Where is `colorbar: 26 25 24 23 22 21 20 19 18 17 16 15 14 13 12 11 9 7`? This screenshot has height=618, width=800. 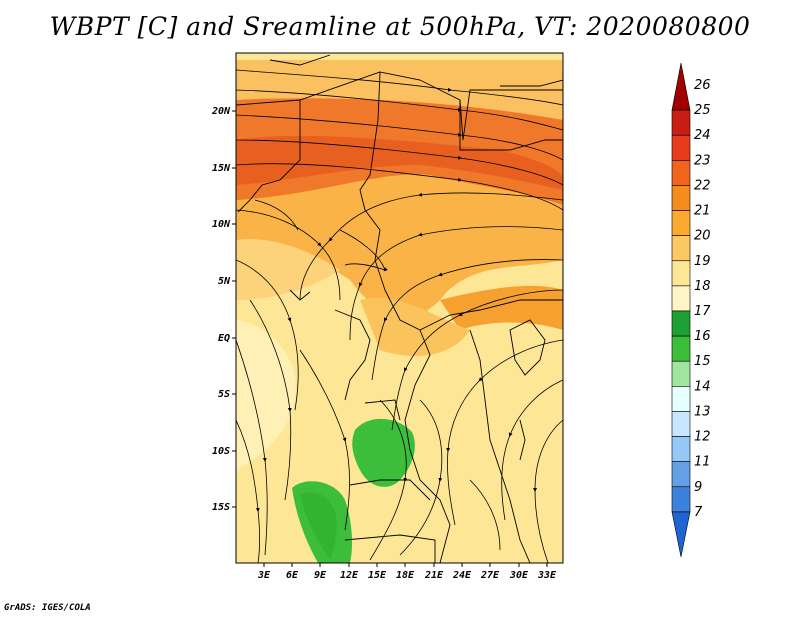 colorbar: 26 25 24 23 22 21 20 19 18 17 16 15 14 13 12 11 9 7 is located at coordinates (691, 310).